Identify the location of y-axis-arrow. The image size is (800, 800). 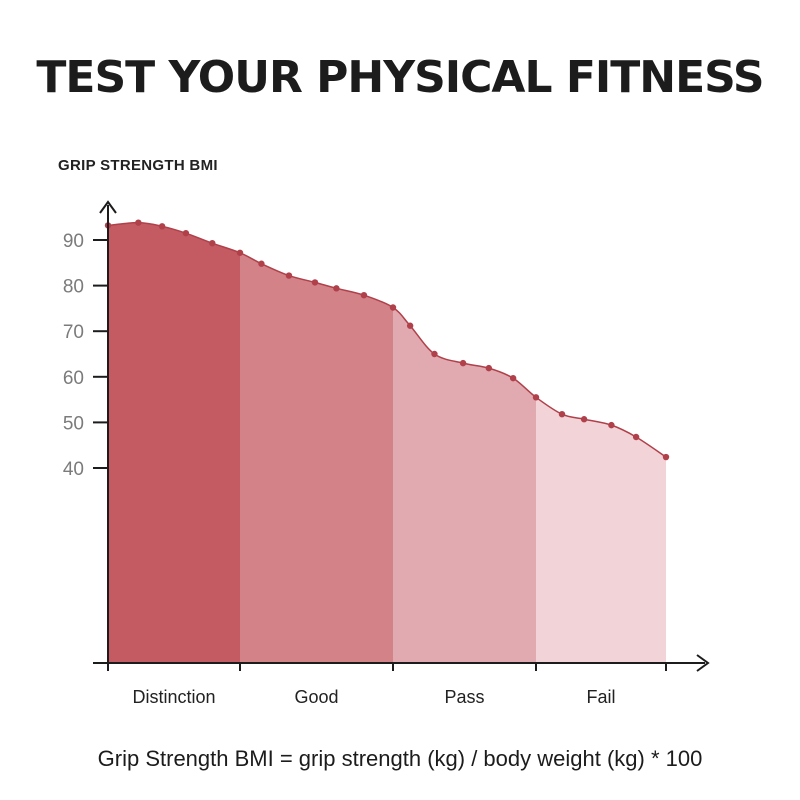
(108, 207).